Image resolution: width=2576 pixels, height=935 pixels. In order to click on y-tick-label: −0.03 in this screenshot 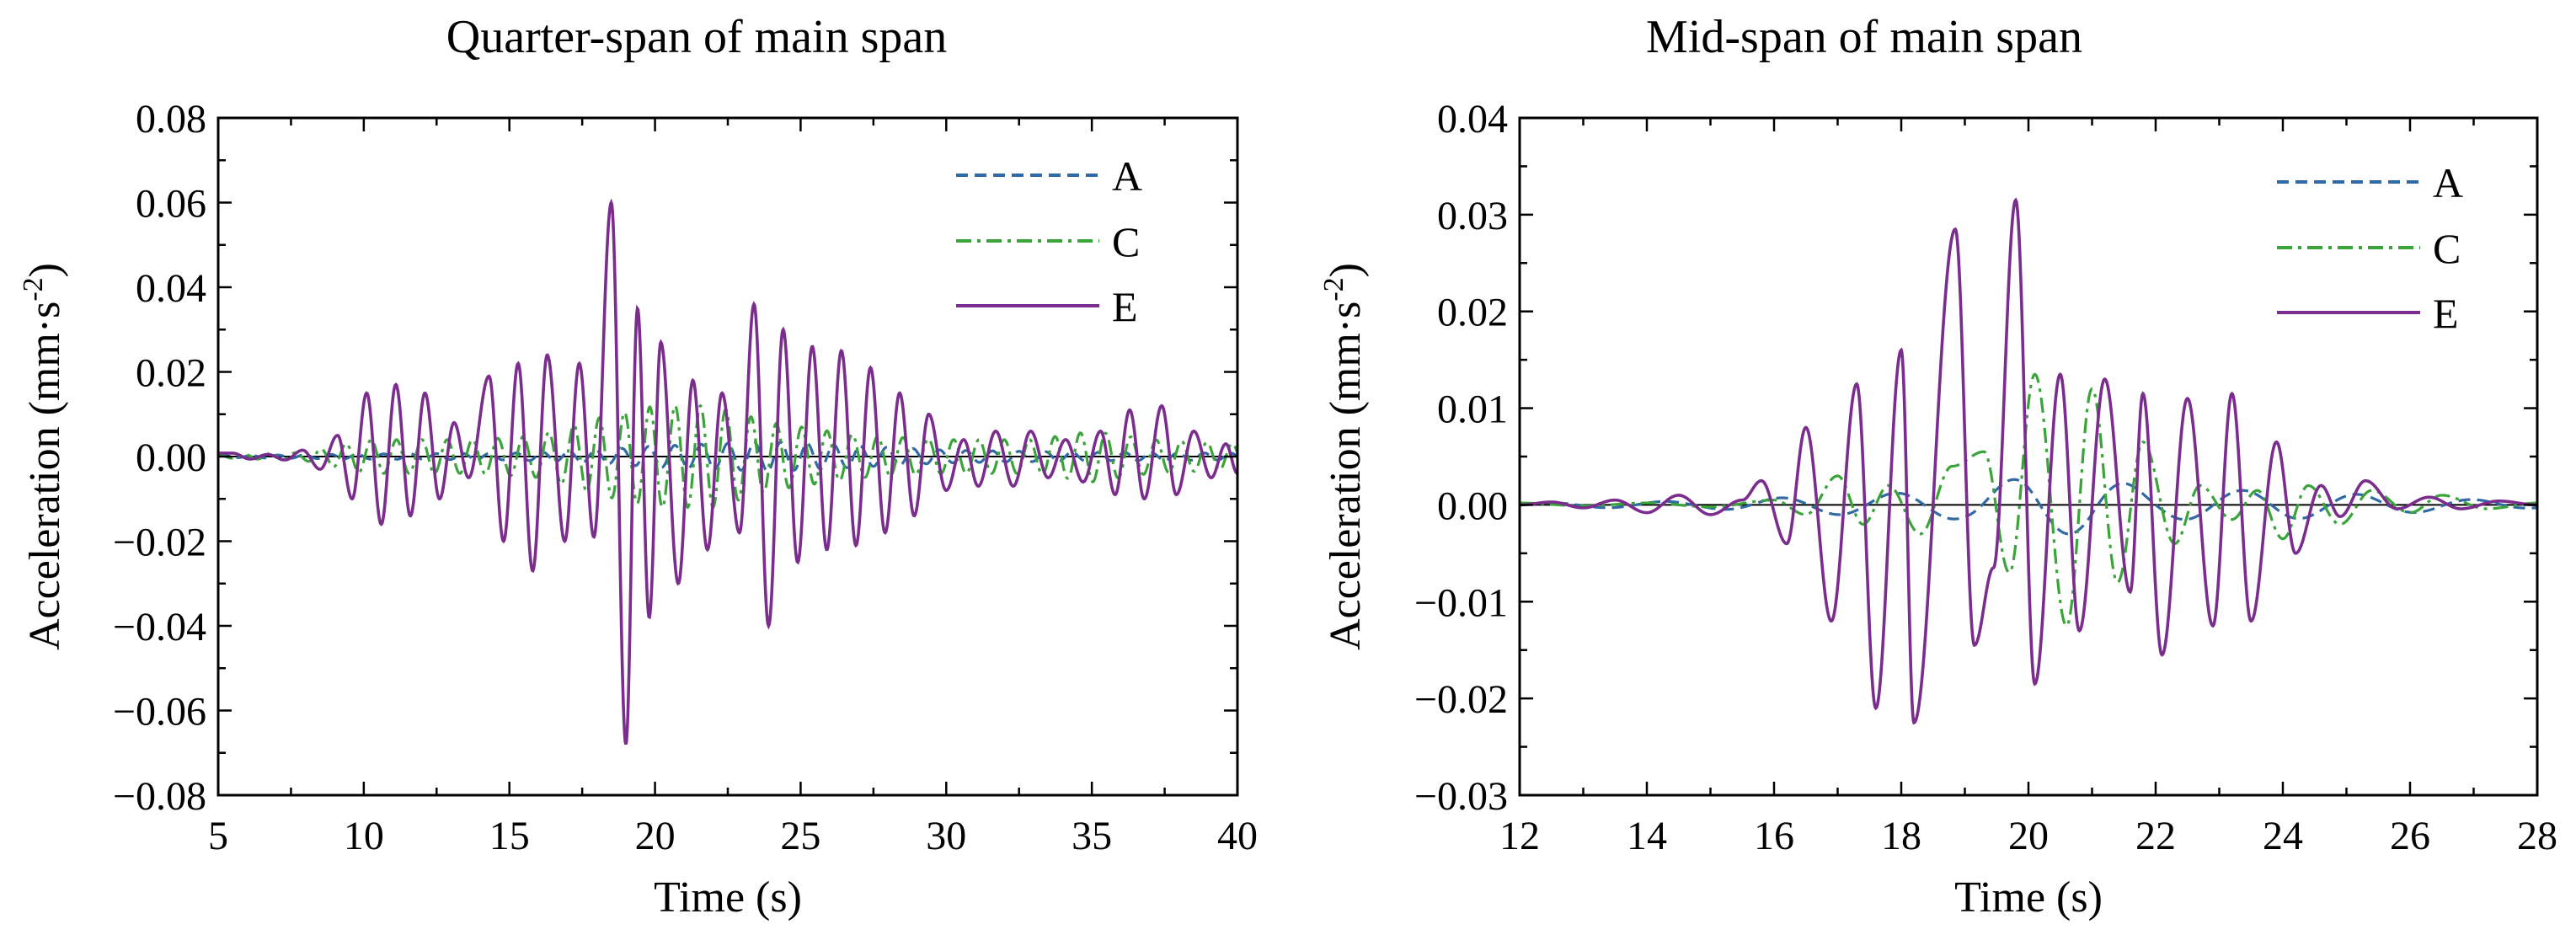, I will do `click(1461, 796)`.